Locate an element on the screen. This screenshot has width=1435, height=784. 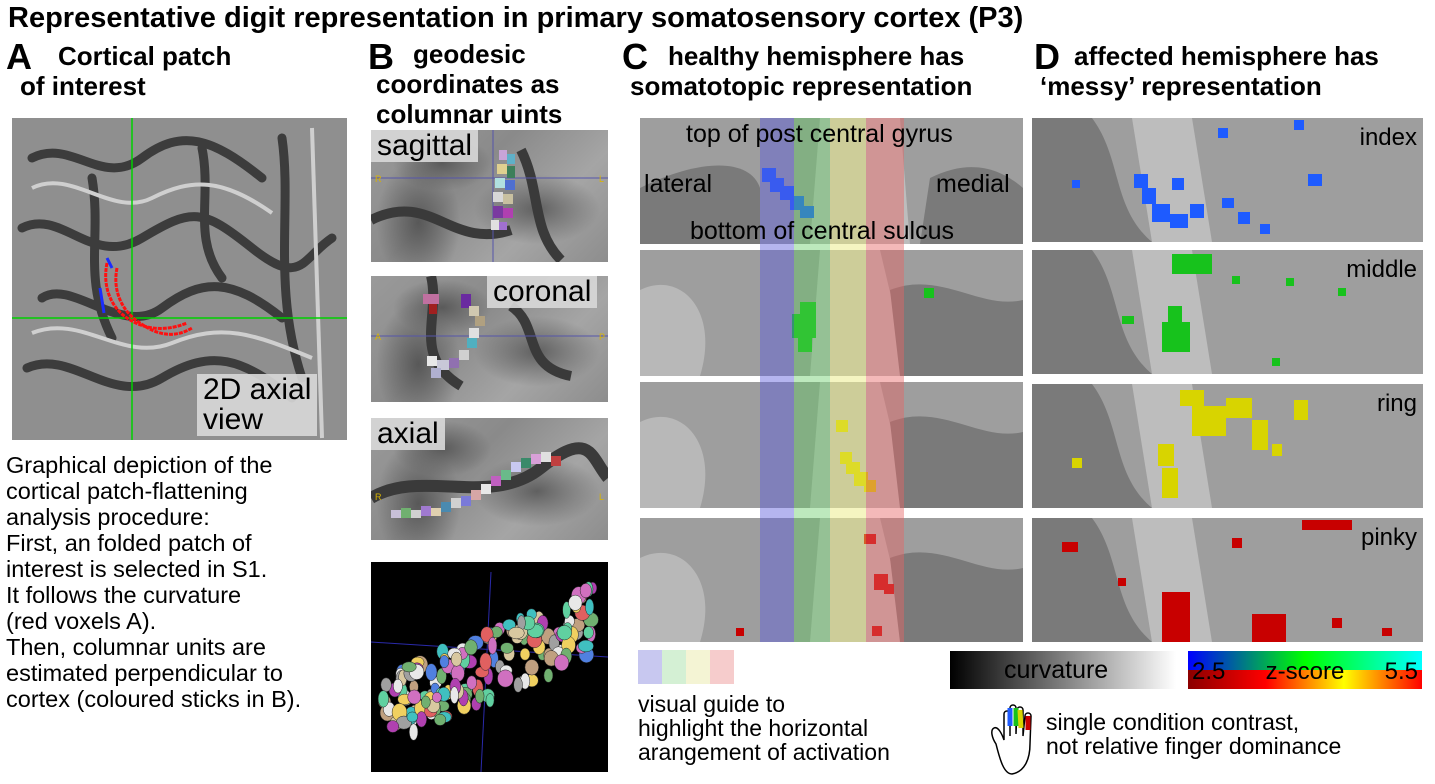
sagittal-label: sagittal is located at coordinates (425, 146).